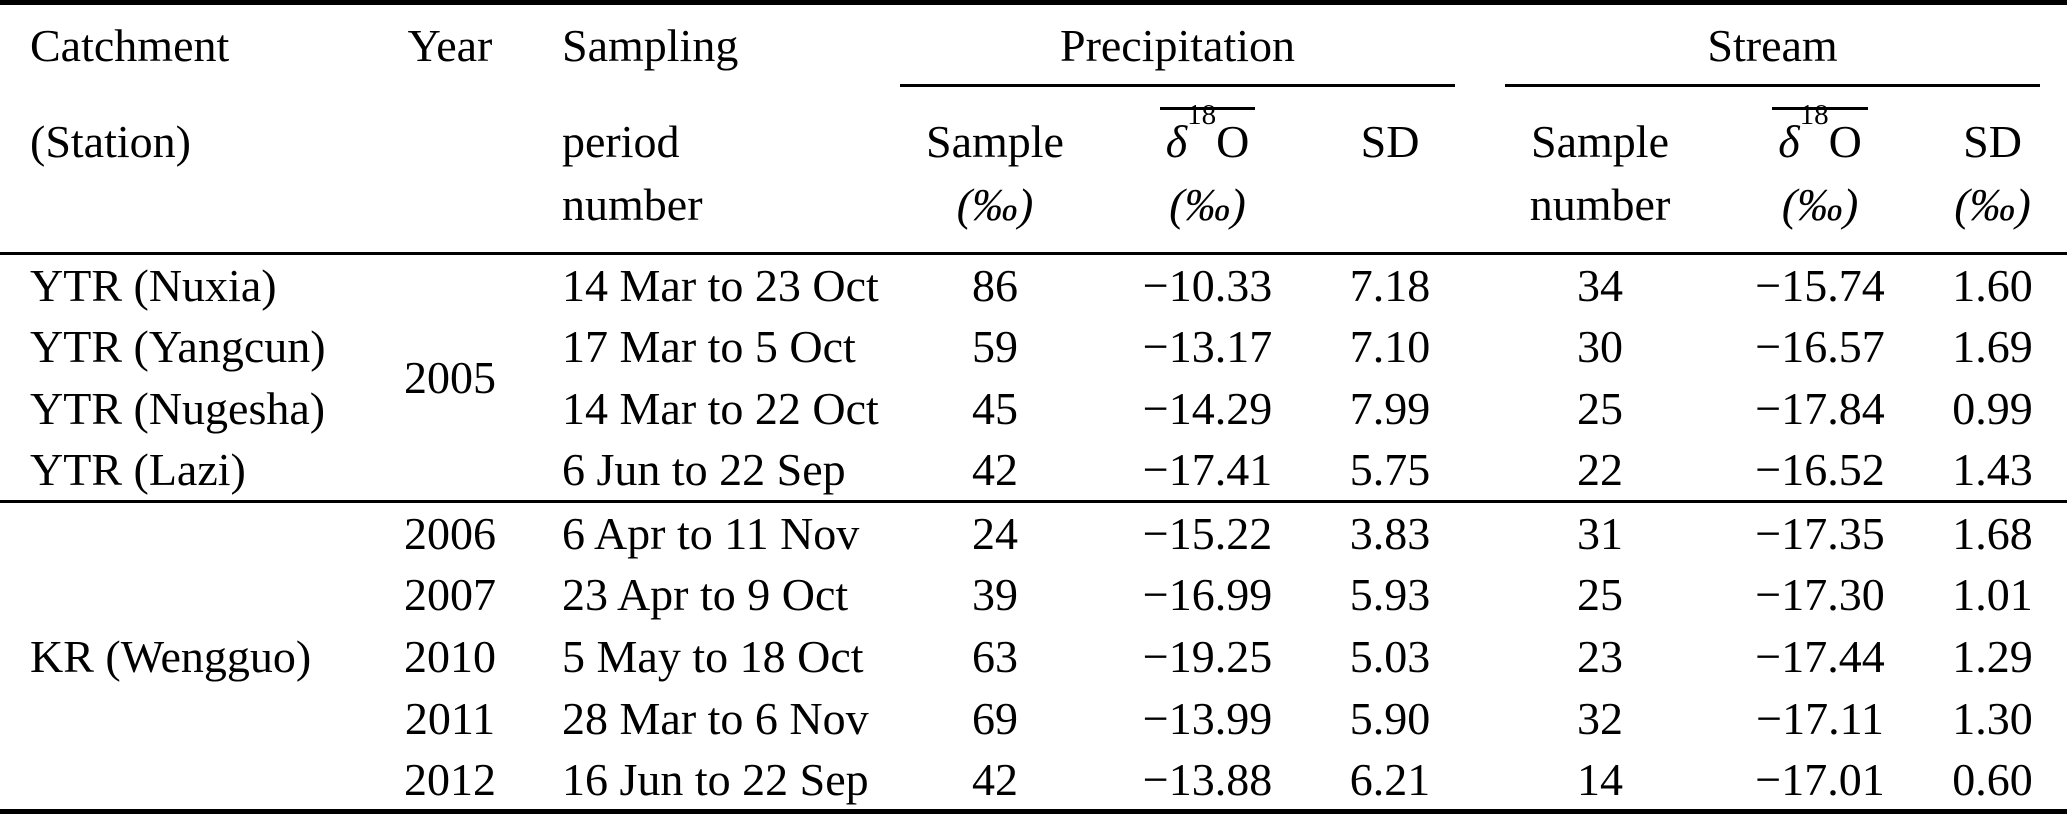  Describe the element at coordinates (995, 204) in the screenshot. I see `header-precip-sample-unit: (‰)` at that location.